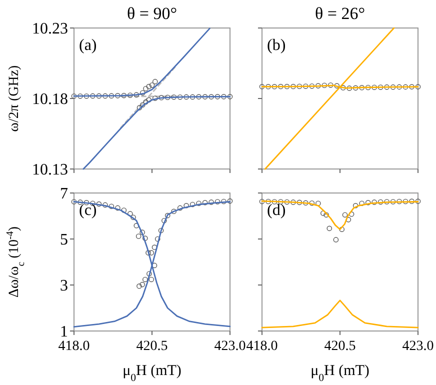  Describe the element at coordinates (276, 210) in the screenshot. I see `annotation: (d)` at that location.